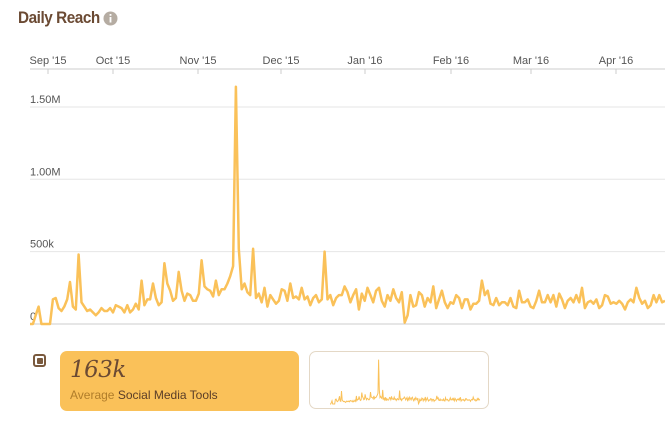  I want to click on x-tick-label: Sep '15, so click(48, 61).